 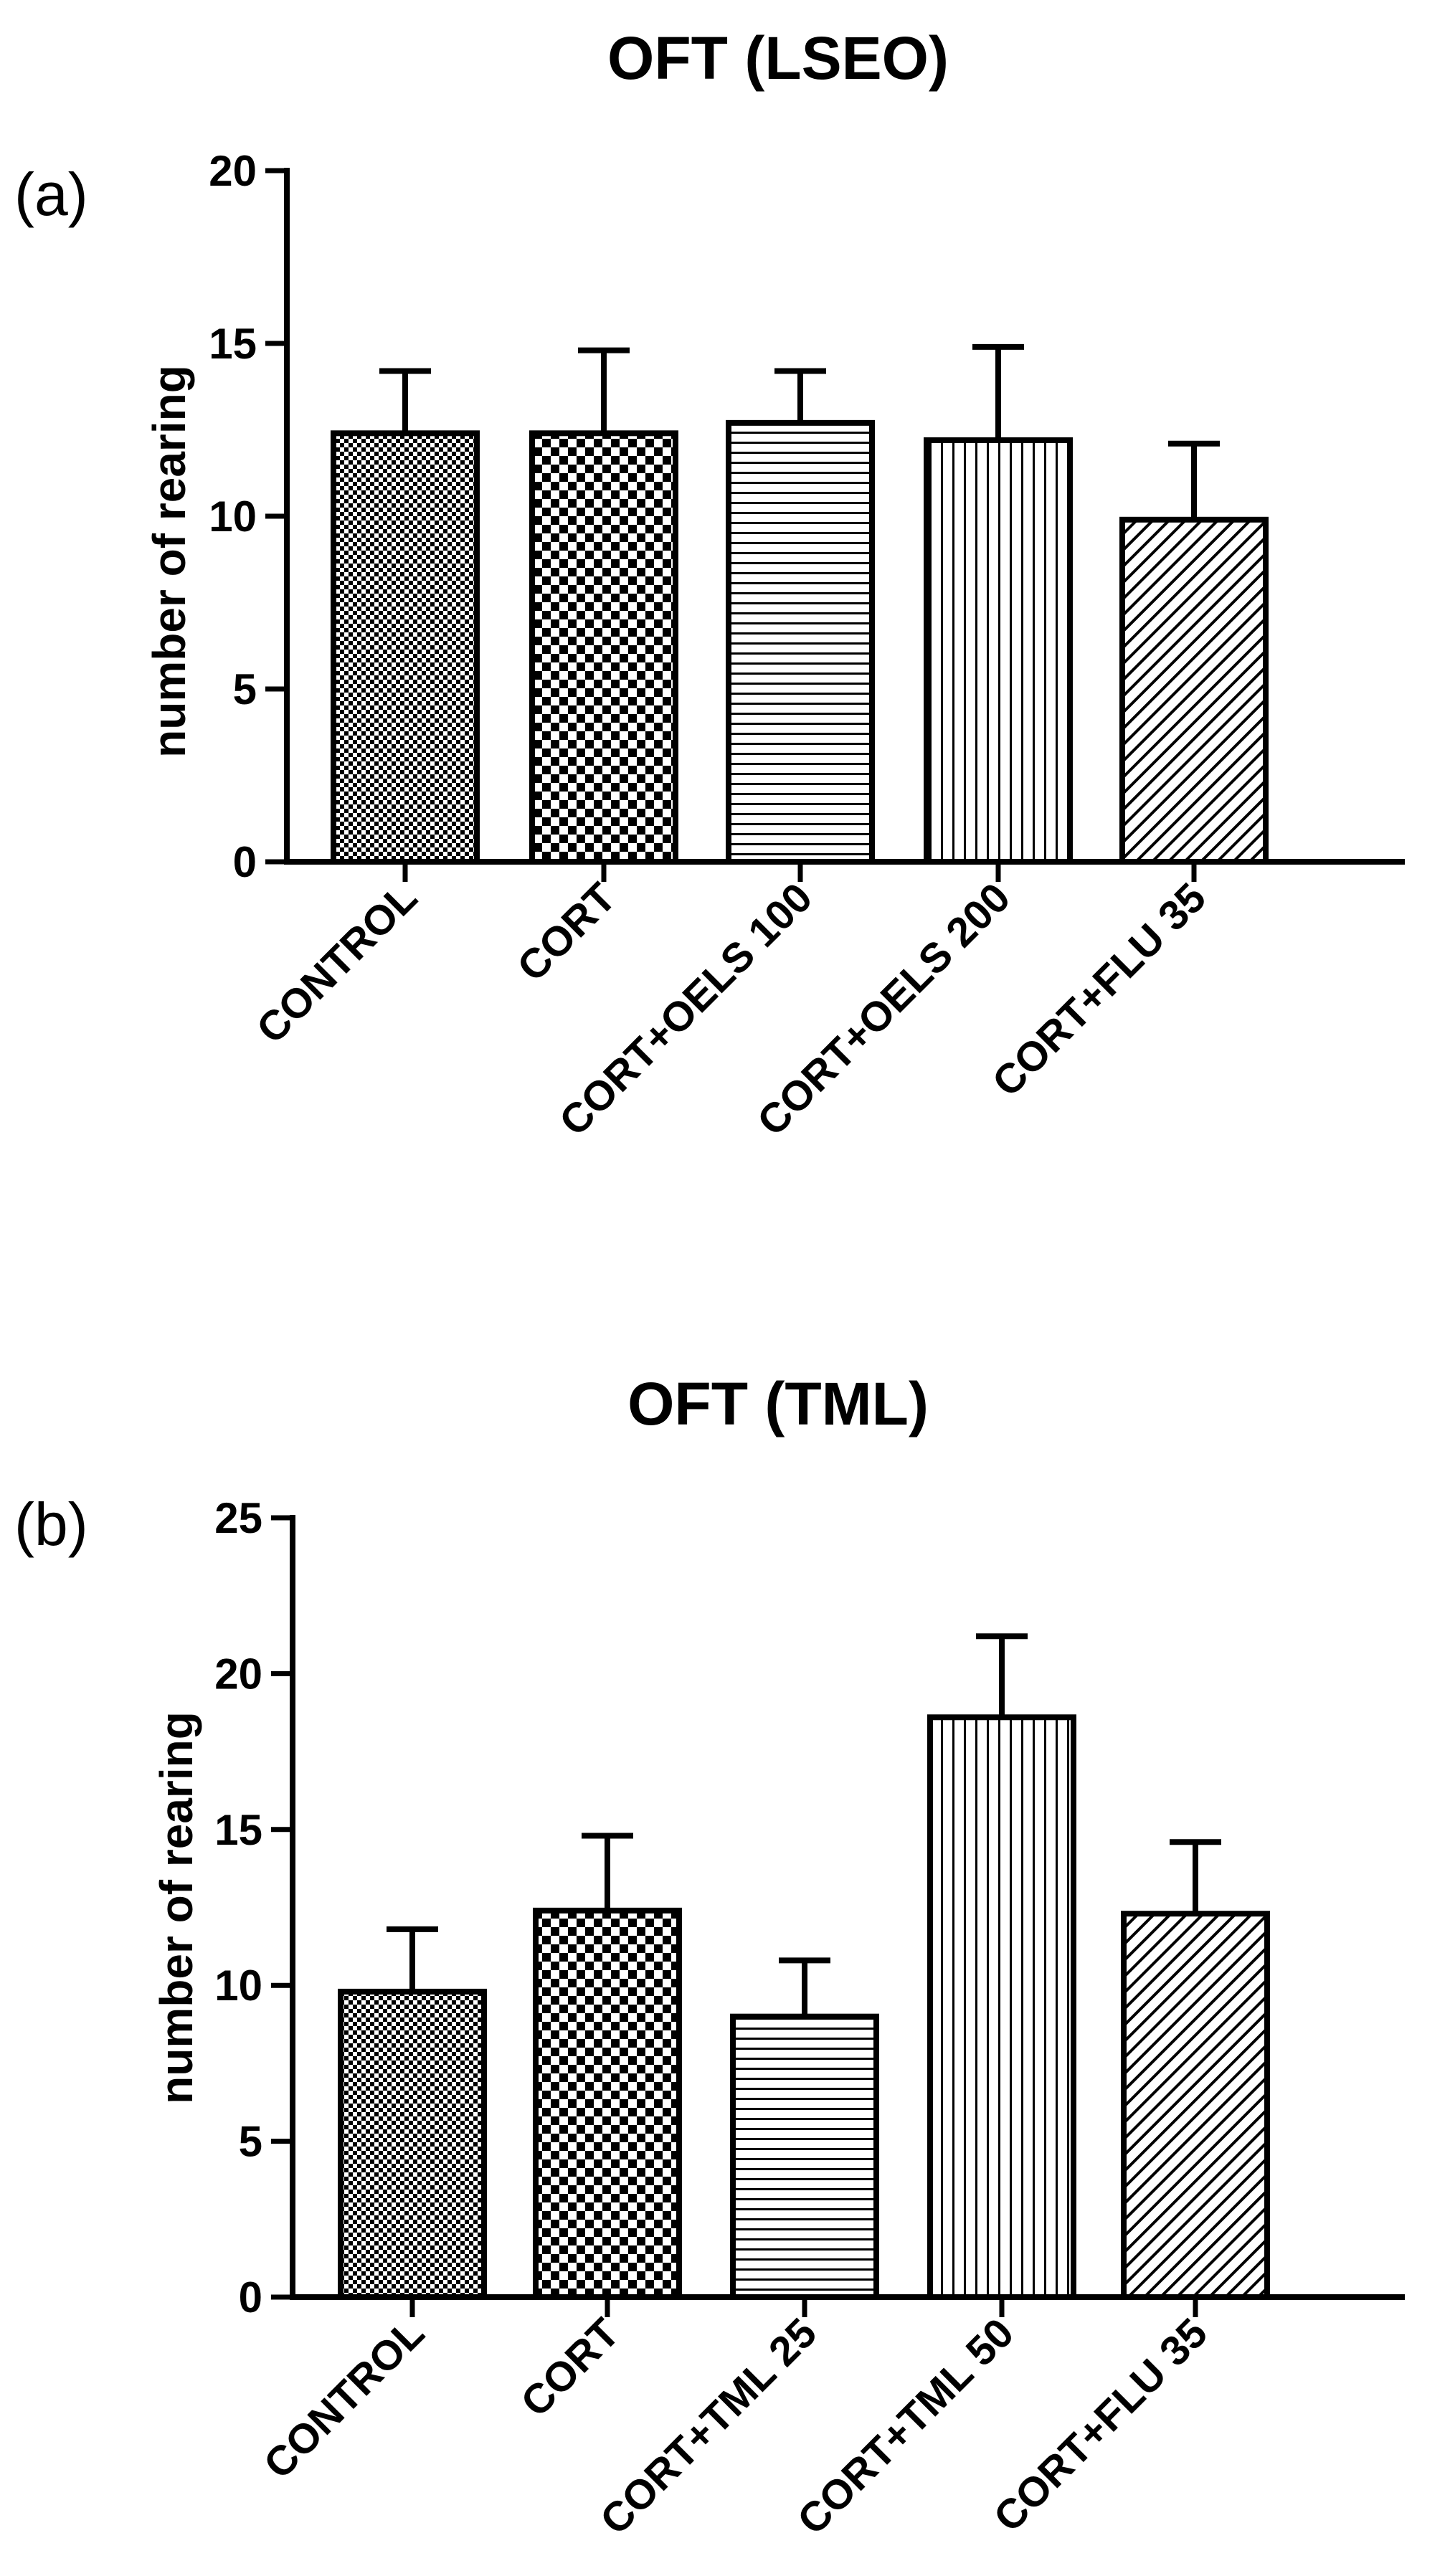 I want to click on panel-label: (b), so click(x=51, y=1525).